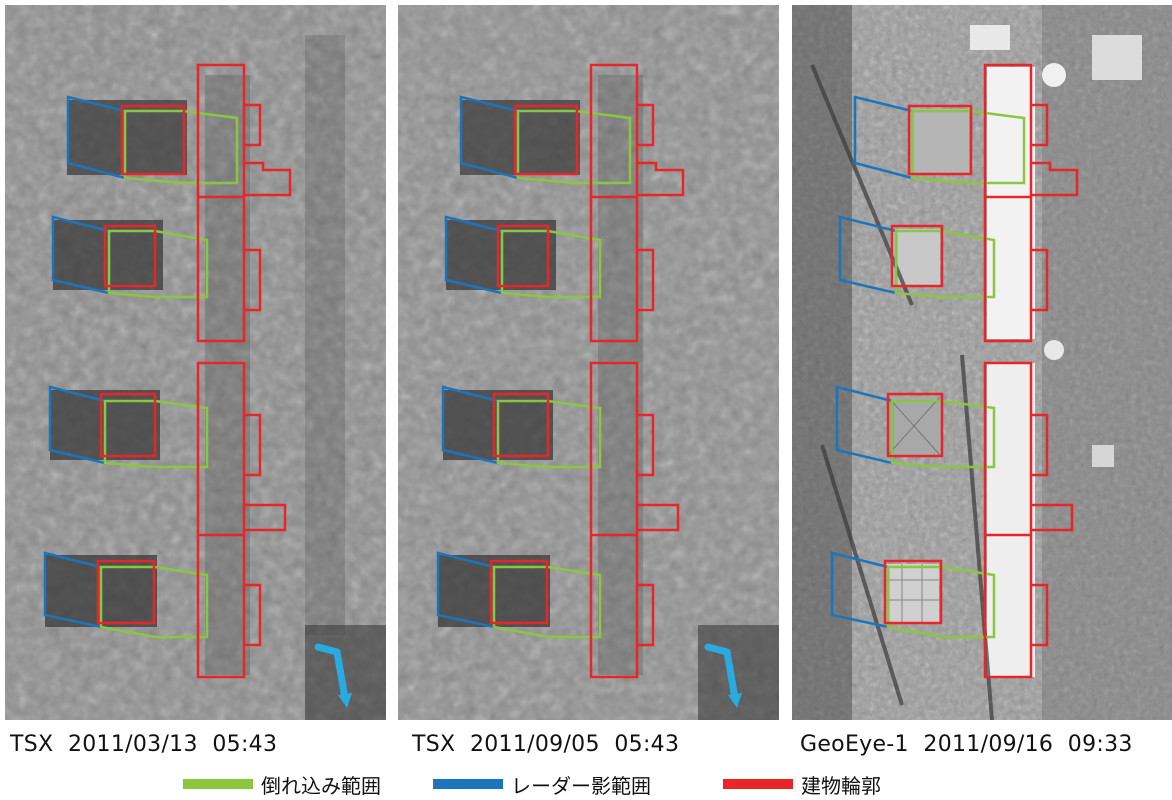  Describe the element at coordinates (758, 784) in the screenshot. I see `legend-swatch-outline` at that location.